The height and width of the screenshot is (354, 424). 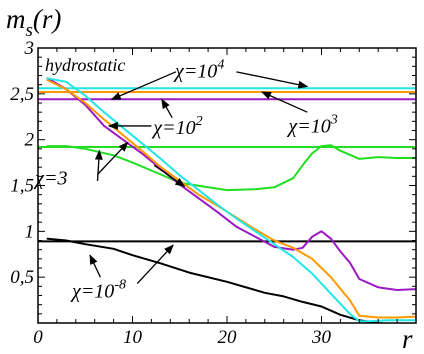 I want to click on y-tick-label: 1,5, so click(x=22, y=186).